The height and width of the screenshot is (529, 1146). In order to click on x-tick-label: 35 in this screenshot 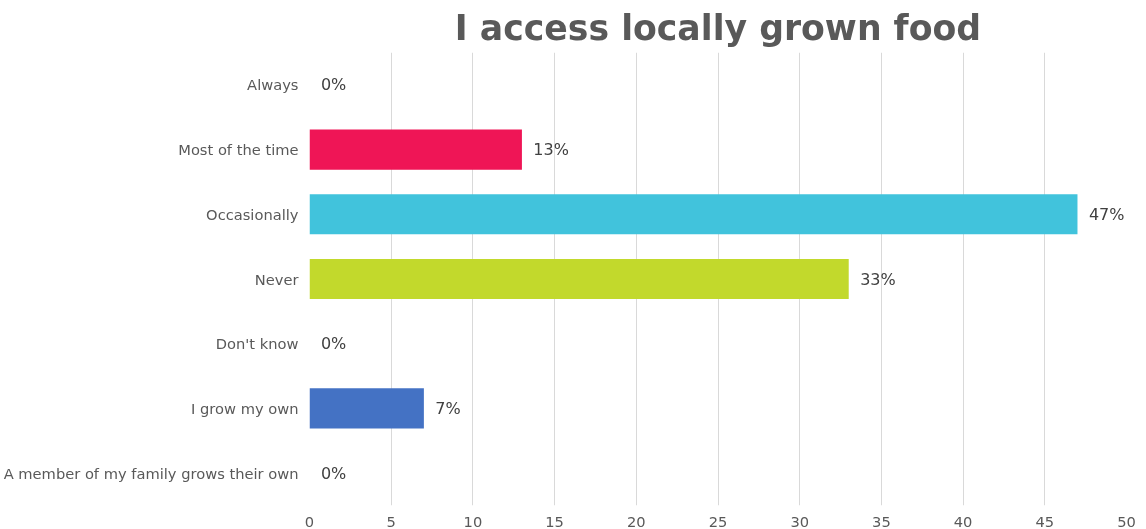, I will do `click(881, 520)`.